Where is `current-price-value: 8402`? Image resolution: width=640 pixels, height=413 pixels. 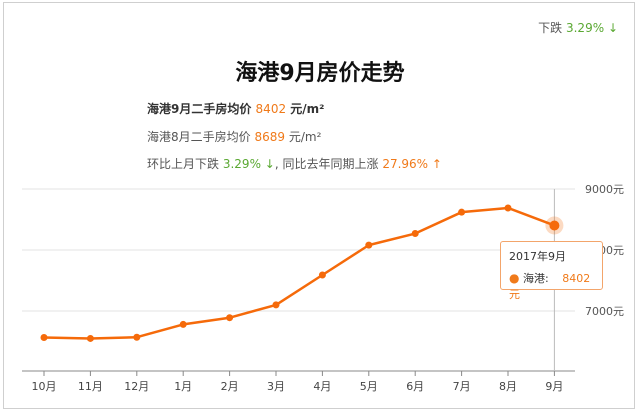 current-price-value: 8402 is located at coordinates (271, 109).